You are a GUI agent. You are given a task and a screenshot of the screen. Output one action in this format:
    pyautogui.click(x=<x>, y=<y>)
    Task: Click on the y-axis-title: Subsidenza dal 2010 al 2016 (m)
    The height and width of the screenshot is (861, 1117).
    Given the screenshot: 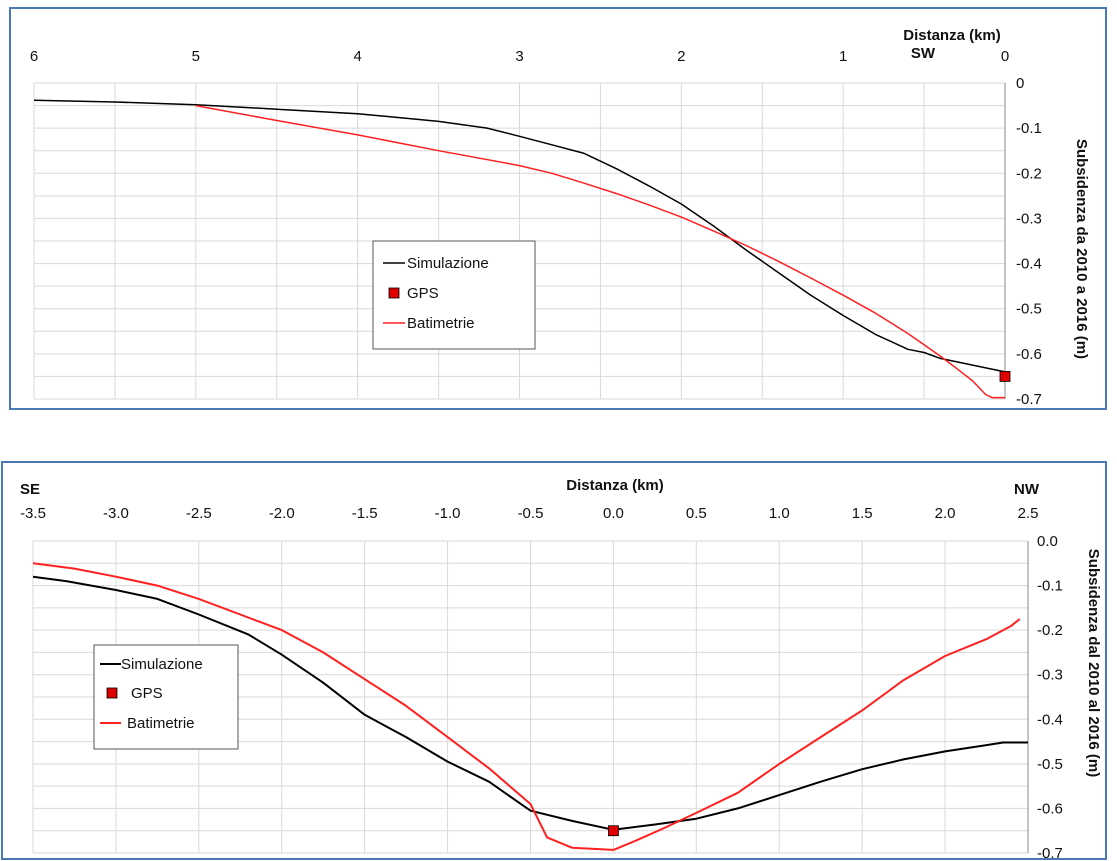 What is the action you would take?
    pyautogui.click(x=1093, y=663)
    